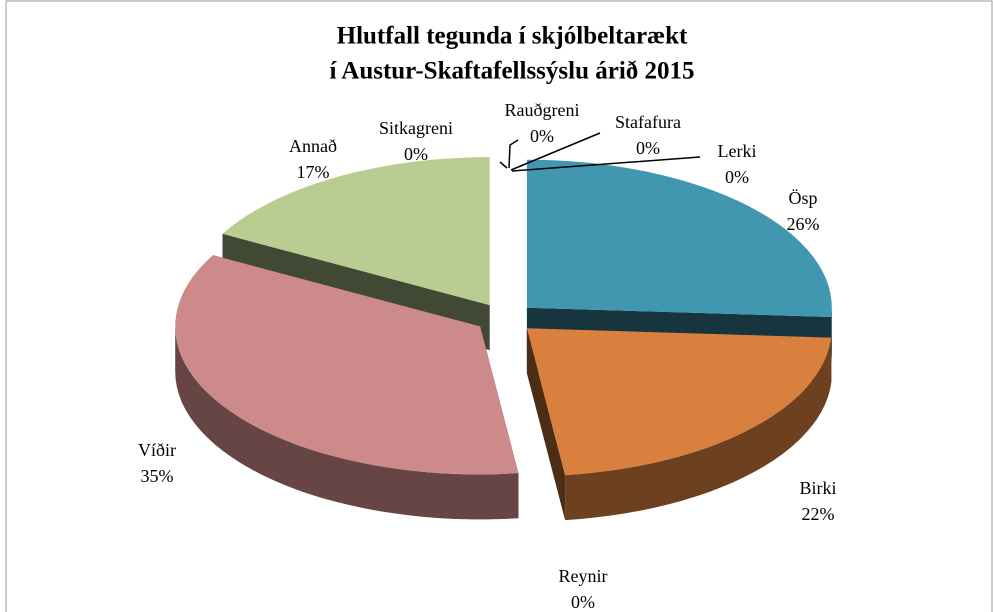 The height and width of the screenshot is (612, 993). What do you see at coordinates (157, 476) in the screenshot?
I see `data-label-value: 35%` at bounding box center [157, 476].